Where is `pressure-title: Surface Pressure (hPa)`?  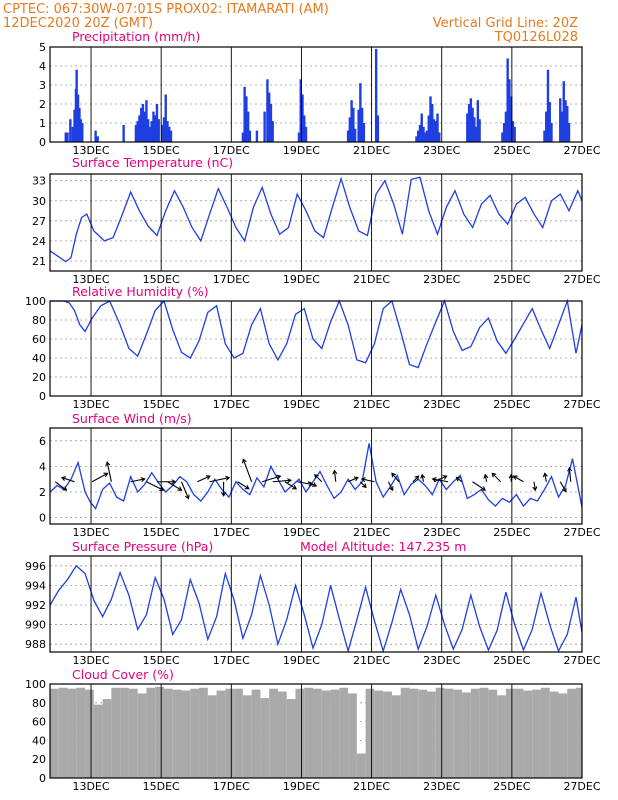 pressure-title: Surface Pressure (hPa) is located at coordinates (142, 546).